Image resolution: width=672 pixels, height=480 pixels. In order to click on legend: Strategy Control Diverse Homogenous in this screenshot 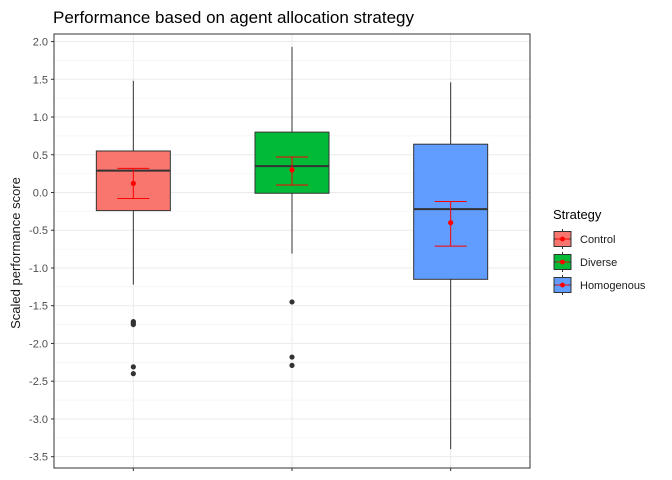, I will do `click(599, 251)`.